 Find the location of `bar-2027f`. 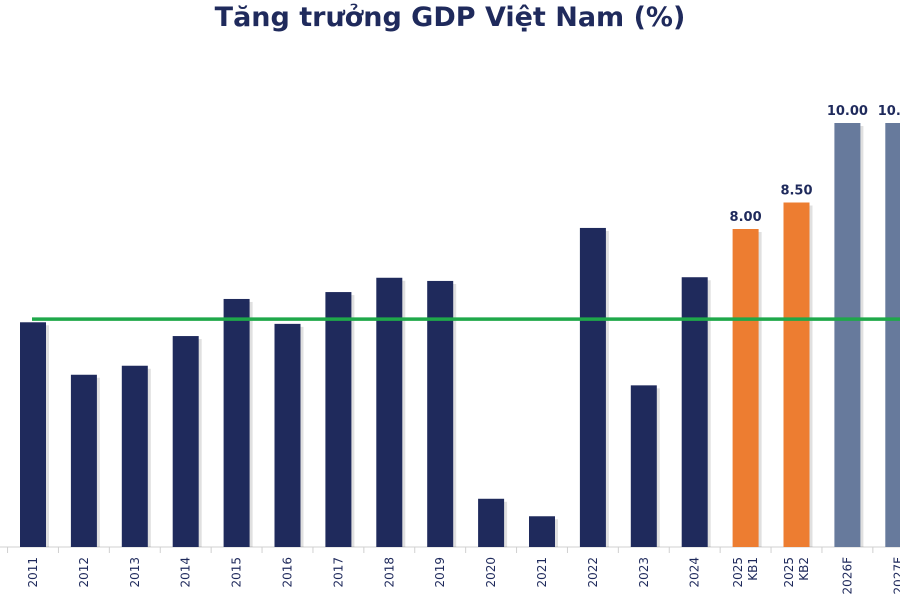

bar-2027f is located at coordinates (892, 335).